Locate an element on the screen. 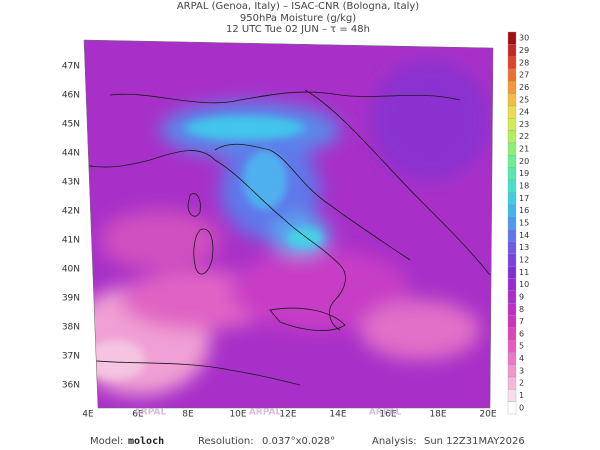 Image resolution: width=600 pixels, height=450 pixels. title-line: 950hPa Moisture (g/kg) is located at coordinates (298, 18).